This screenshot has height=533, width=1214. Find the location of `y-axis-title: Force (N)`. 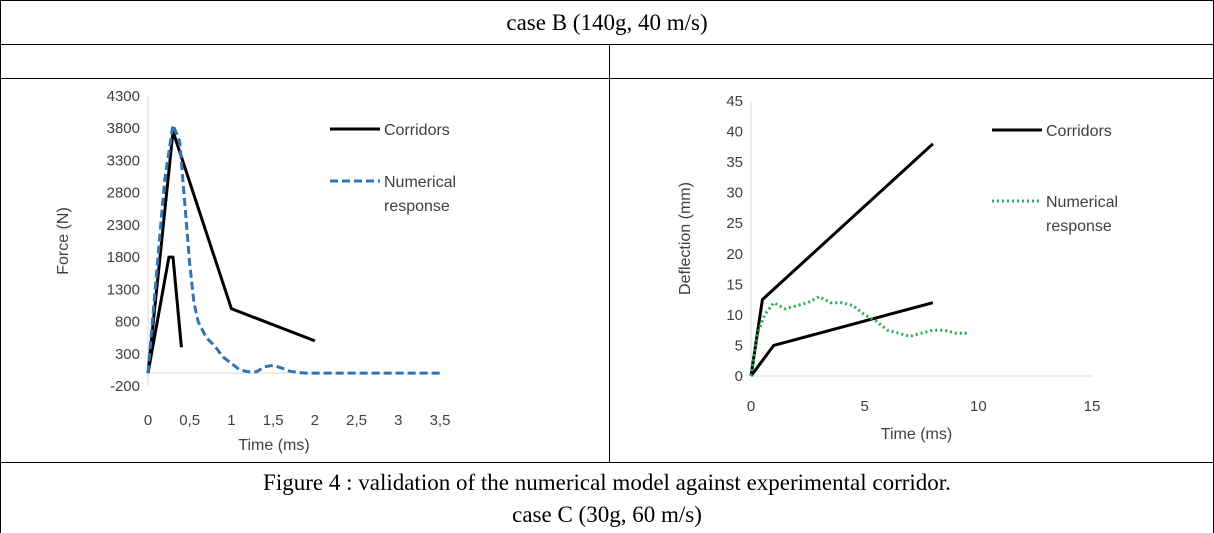

y-axis-title: Force (N) is located at coordinates (63, 241).